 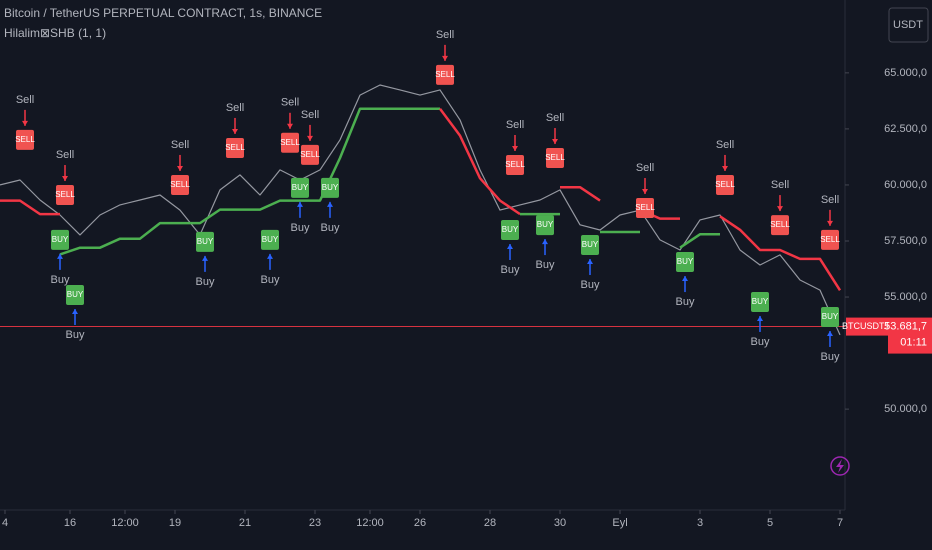 What do you see at coordinates (560, 523) in the screenshot?
I see `x-tick-label: 30` at bounding box center [560, 523].